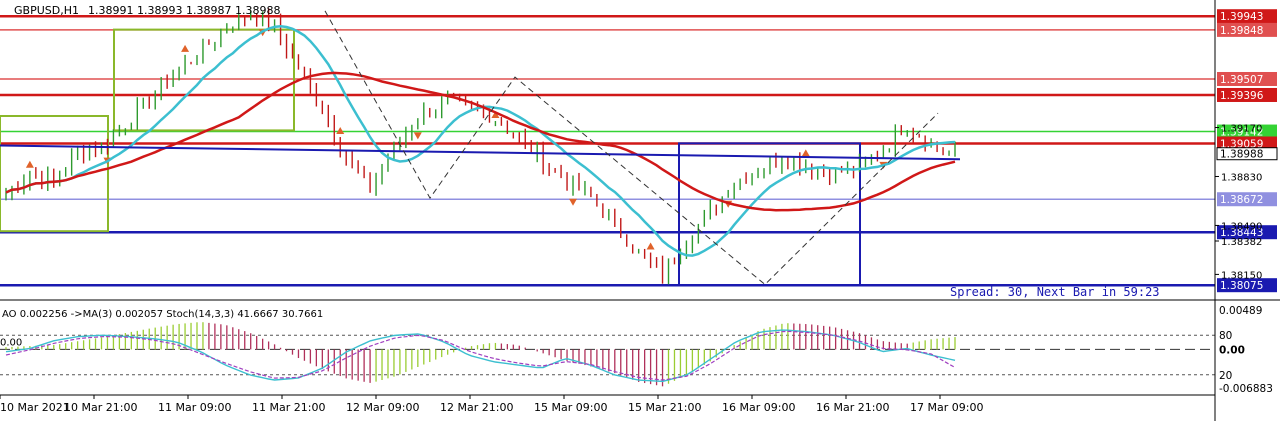 The image size is (1280, 424). I want to click on price-tag-text: 1.38672, so click(1241, 200).